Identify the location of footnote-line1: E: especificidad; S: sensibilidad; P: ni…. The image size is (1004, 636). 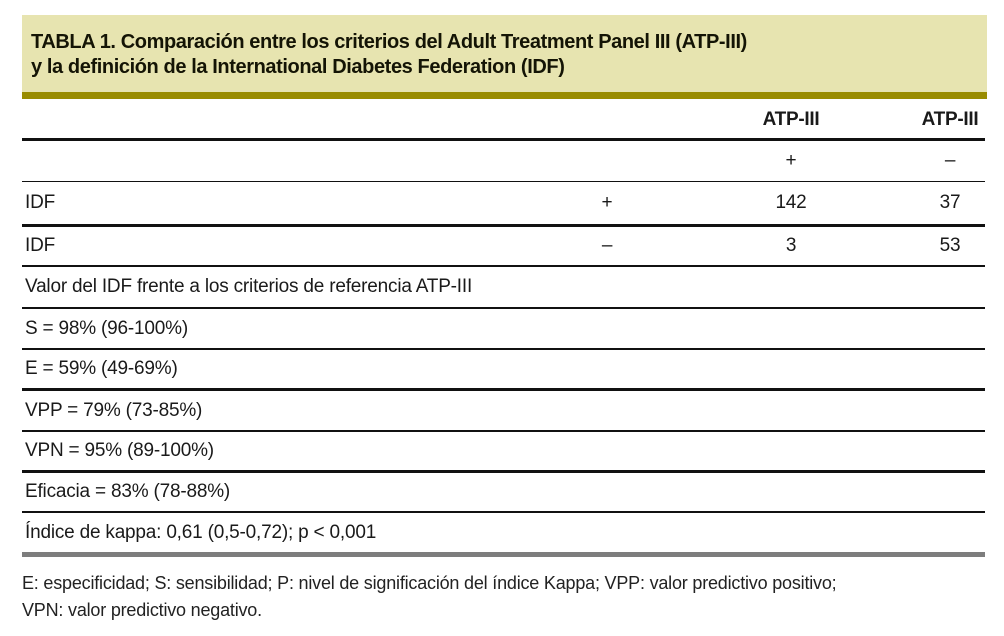
(429, 583).